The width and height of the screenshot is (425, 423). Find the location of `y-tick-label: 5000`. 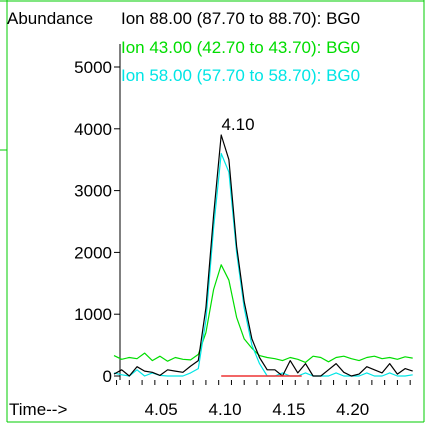

y-tick-label: 5000 is located at coordinates (93, 67).